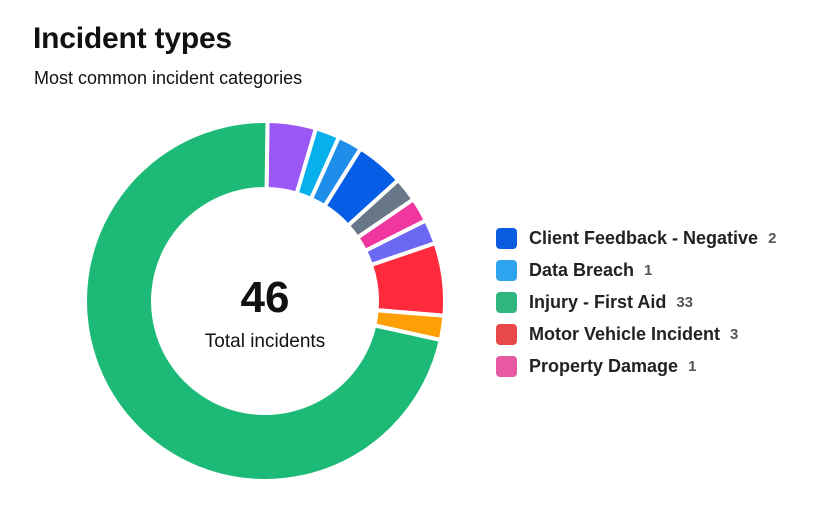 This screenshot has height=519, width=831. Describe the element at coordinates (265, 297) in the screenshot. I see `total-value: 46` at that location.